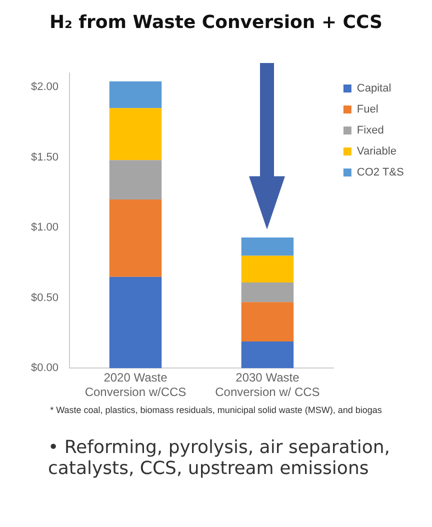 Image resolution: width=432 pixels, height=527 pixels. I want to click on y-tick-label: $2.00, so click(44, 87).